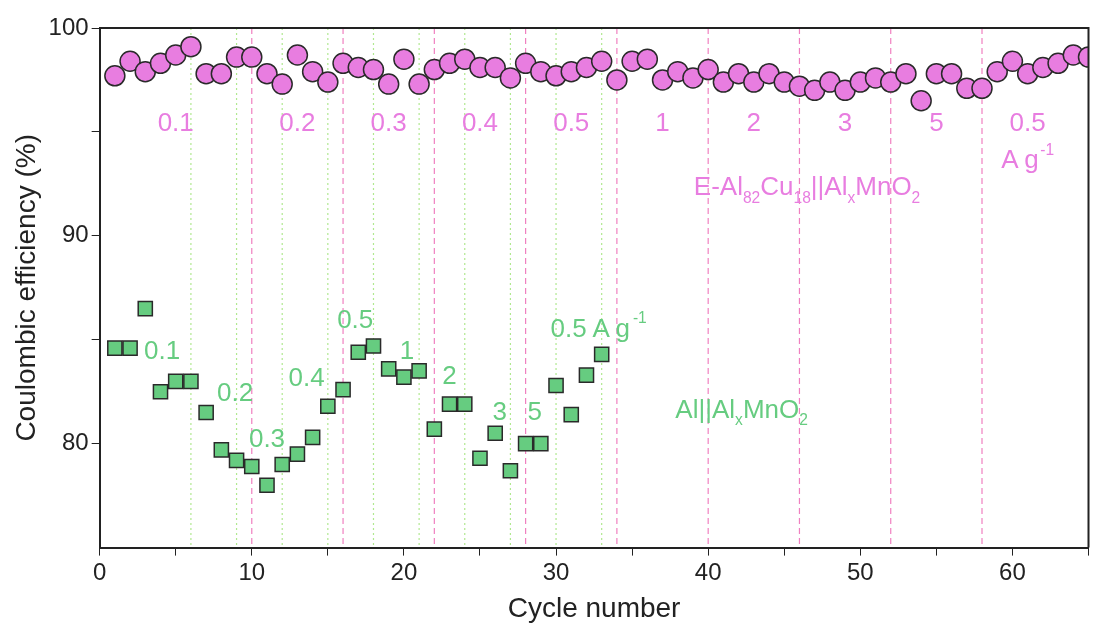 Image resolution: width=1108 pixels, height=639 pixels. I want to click on y-tick-label: 100, so click(68, 26).